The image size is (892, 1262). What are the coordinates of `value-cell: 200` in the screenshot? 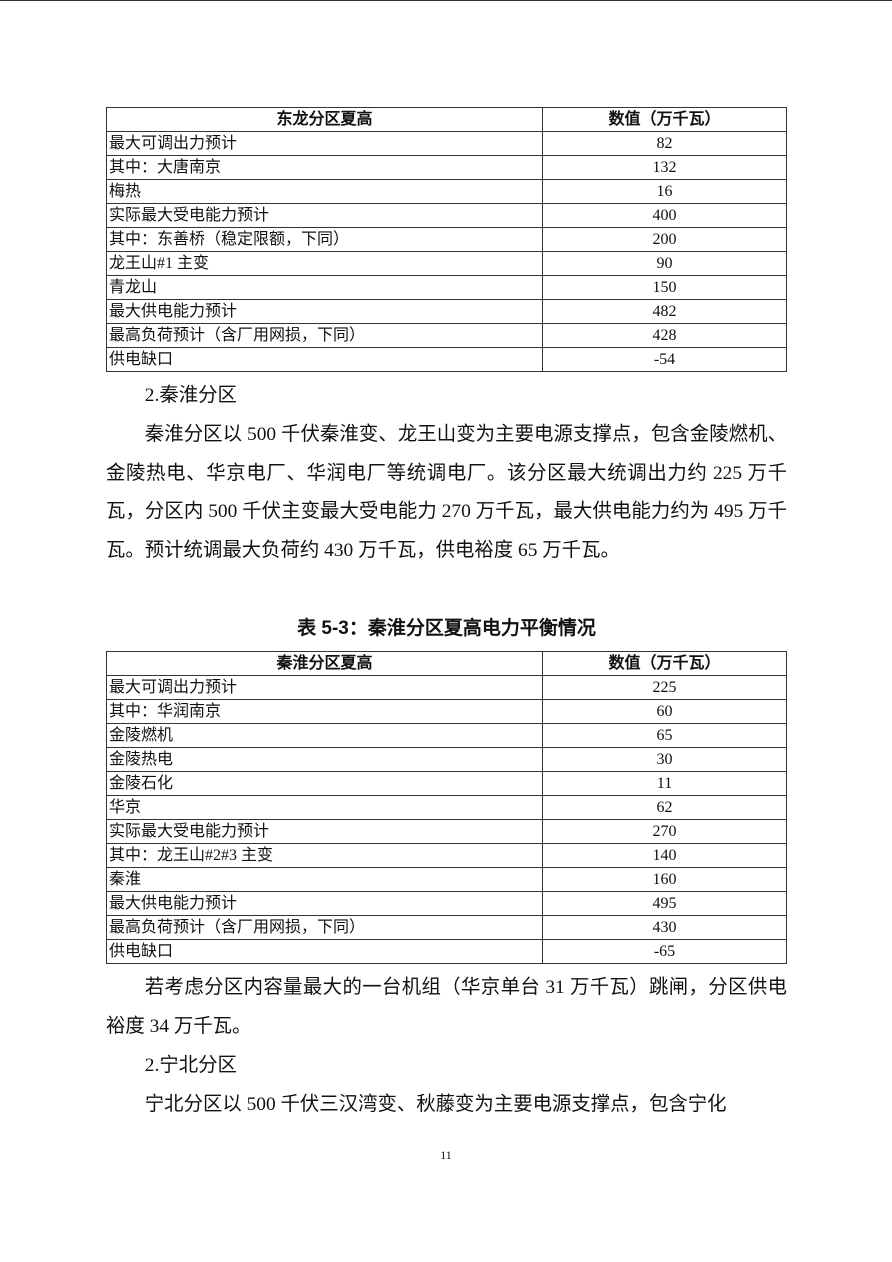 It's located at (664, 239).